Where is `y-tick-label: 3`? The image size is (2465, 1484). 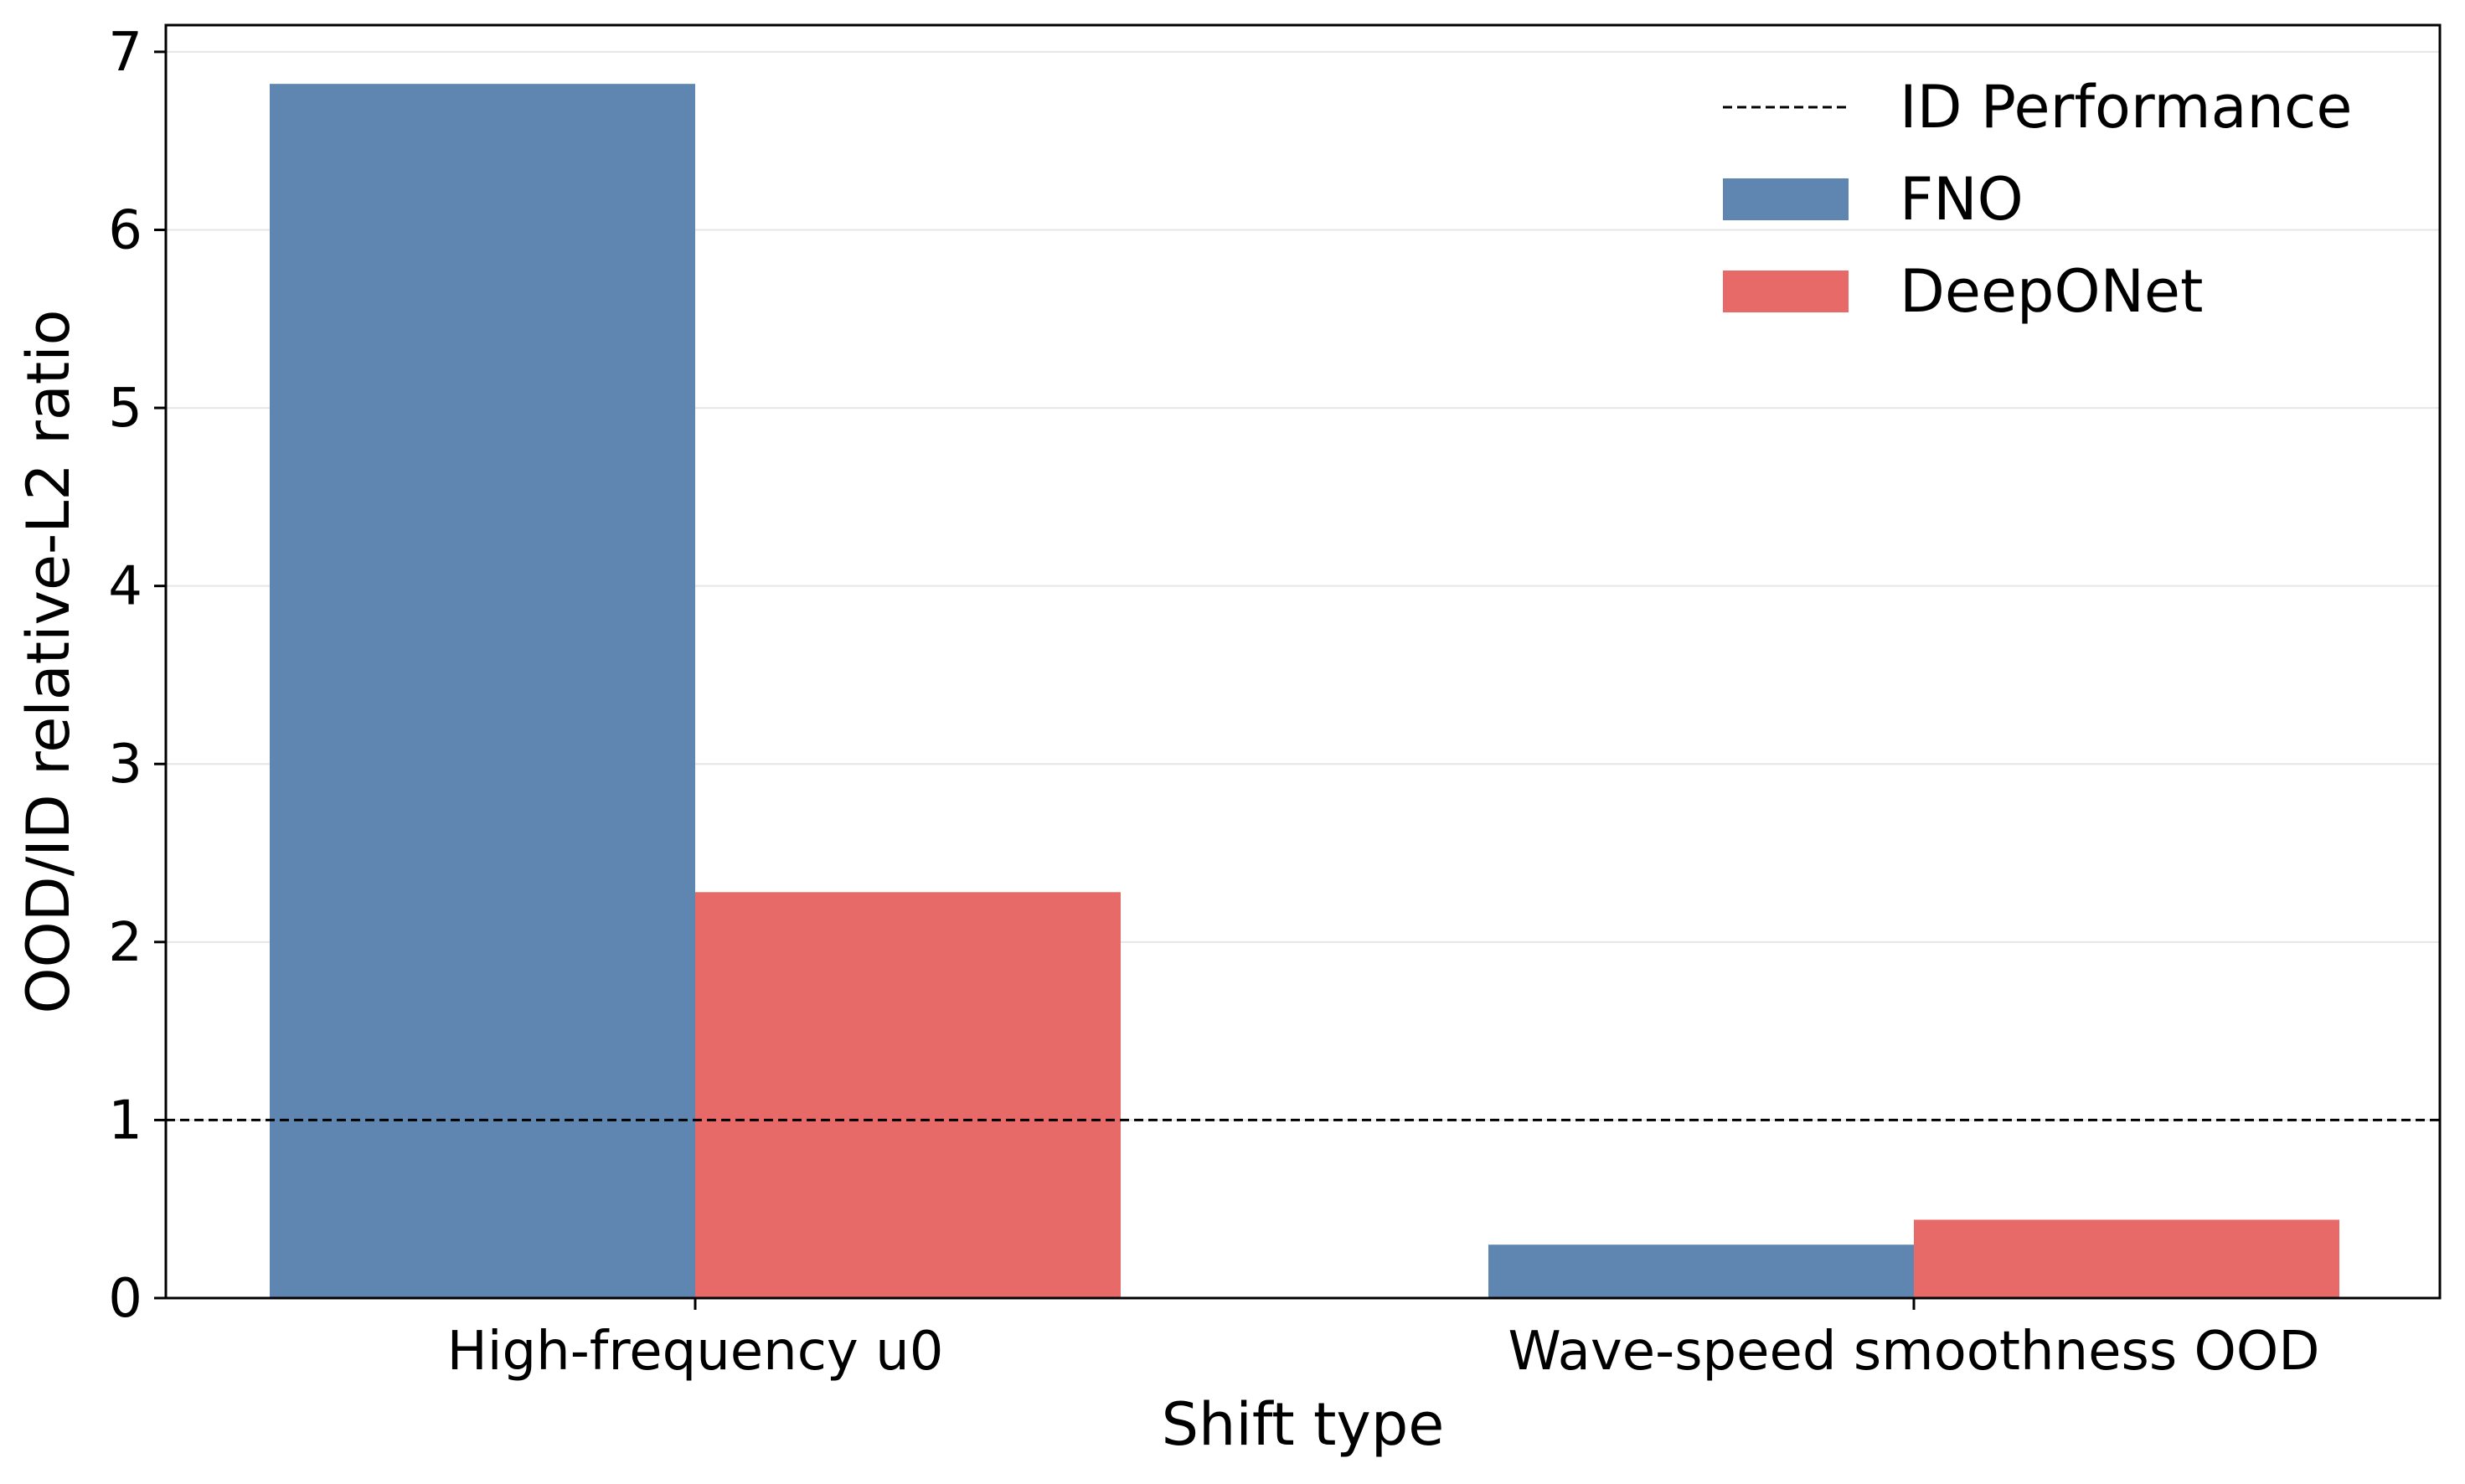 y-tick-label: 3 is located at coordinates (125, 765).